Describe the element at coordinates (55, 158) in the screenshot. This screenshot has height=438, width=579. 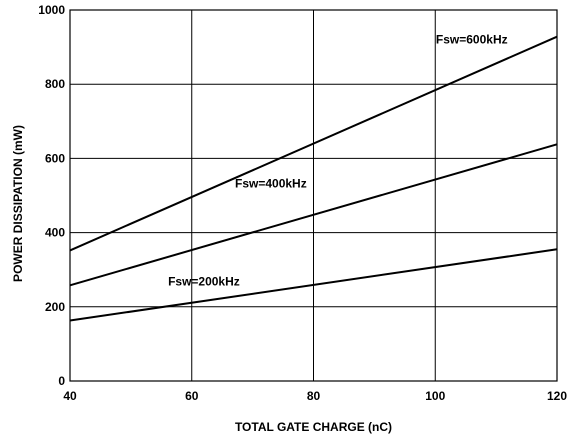
I see `y-tick-label: 600` at that location.